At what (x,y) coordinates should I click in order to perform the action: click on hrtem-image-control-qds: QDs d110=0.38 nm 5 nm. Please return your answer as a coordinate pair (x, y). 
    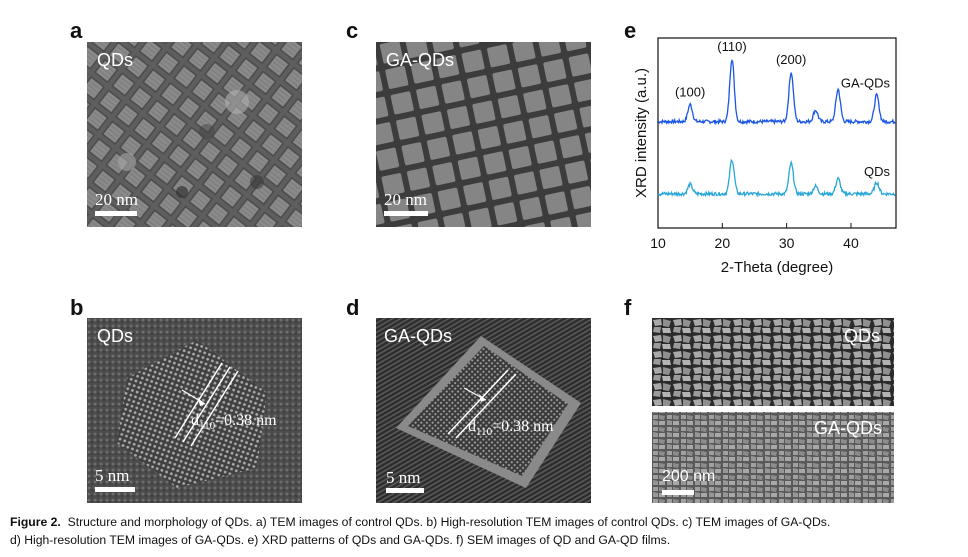
    Looking at the image, I should click on (194, 410).